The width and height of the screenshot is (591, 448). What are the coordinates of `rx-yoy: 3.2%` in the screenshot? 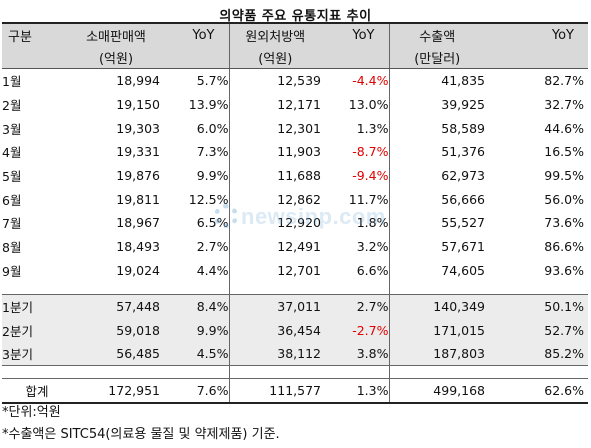 It's located at (372, 247).